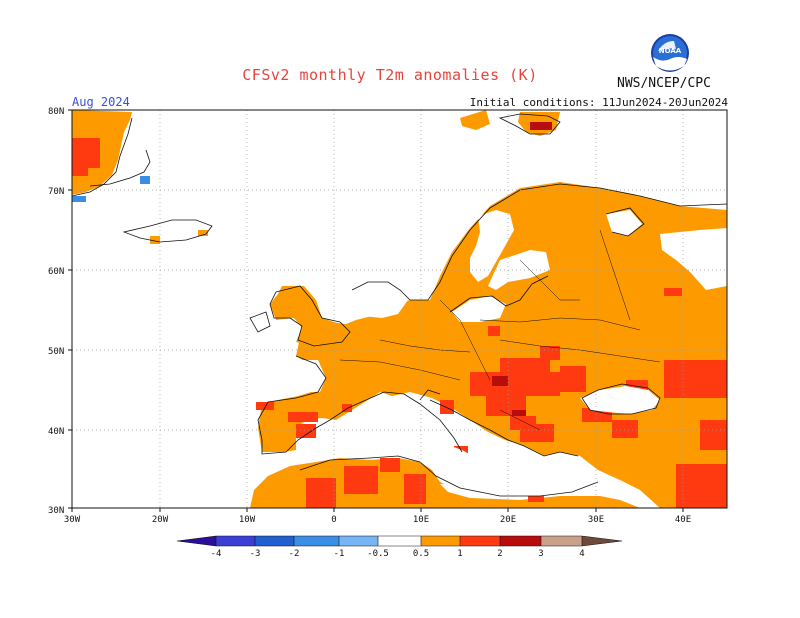 The image size is (800, 618). What do you see at coordinates (432, 425) in the screenshot?
I see `tyrrhenian-sea` at bounding box center [432, 425].